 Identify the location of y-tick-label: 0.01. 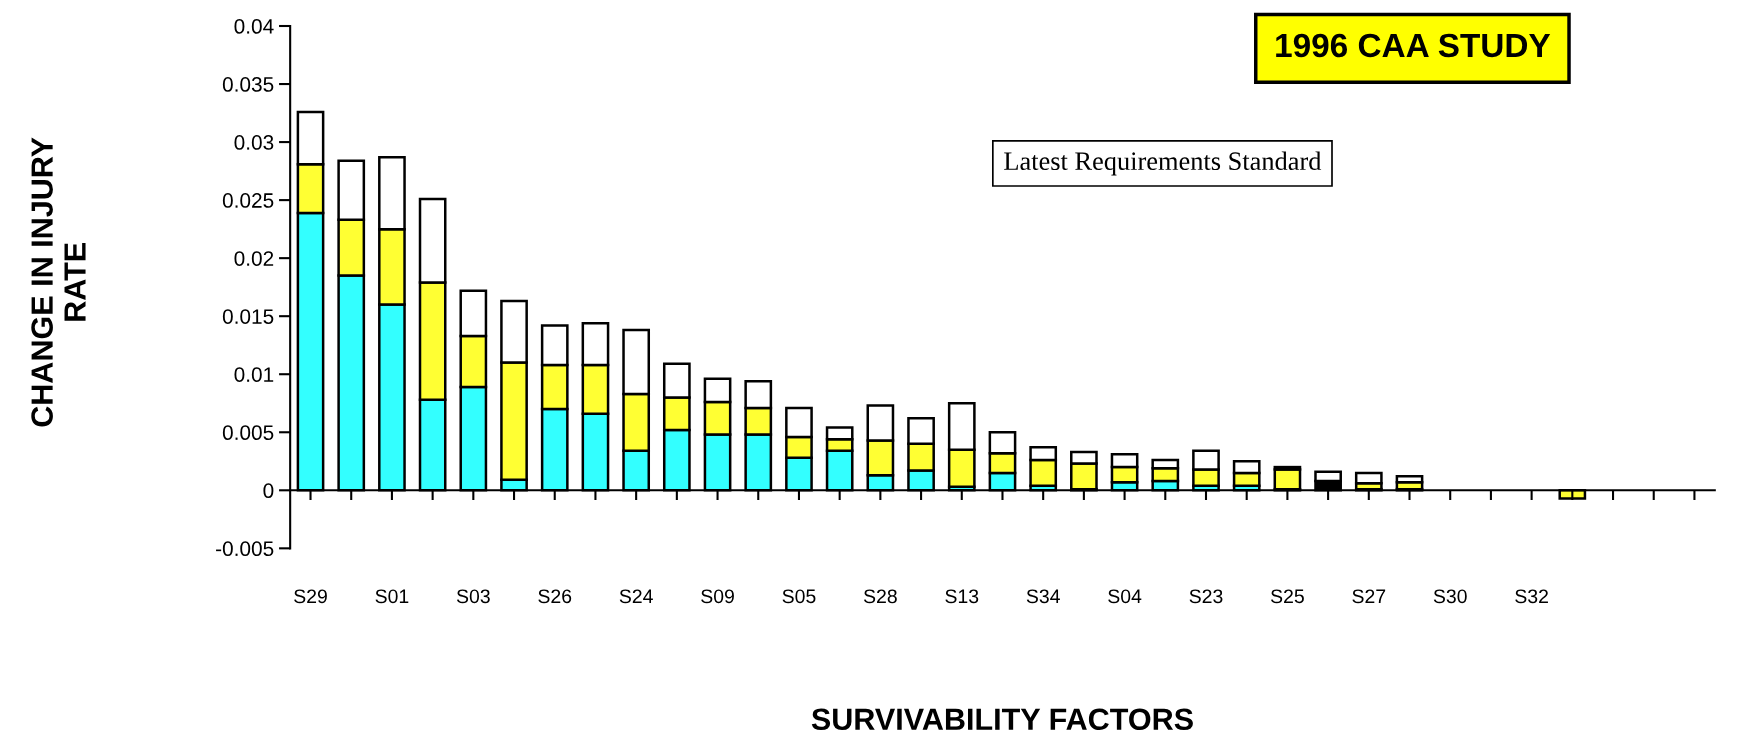
(254, 374).